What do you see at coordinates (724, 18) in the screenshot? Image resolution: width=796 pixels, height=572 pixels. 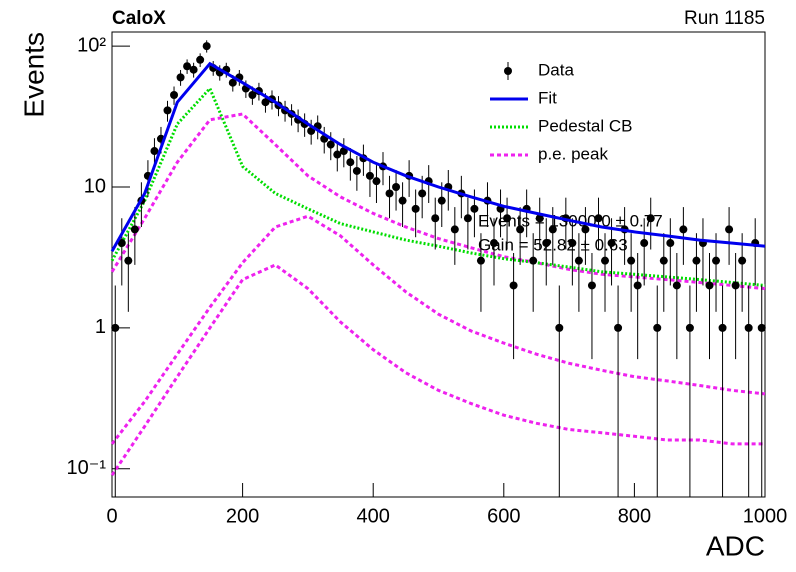 I see `chart-subtitle: Run 1185` at bounding box center [724, 18].